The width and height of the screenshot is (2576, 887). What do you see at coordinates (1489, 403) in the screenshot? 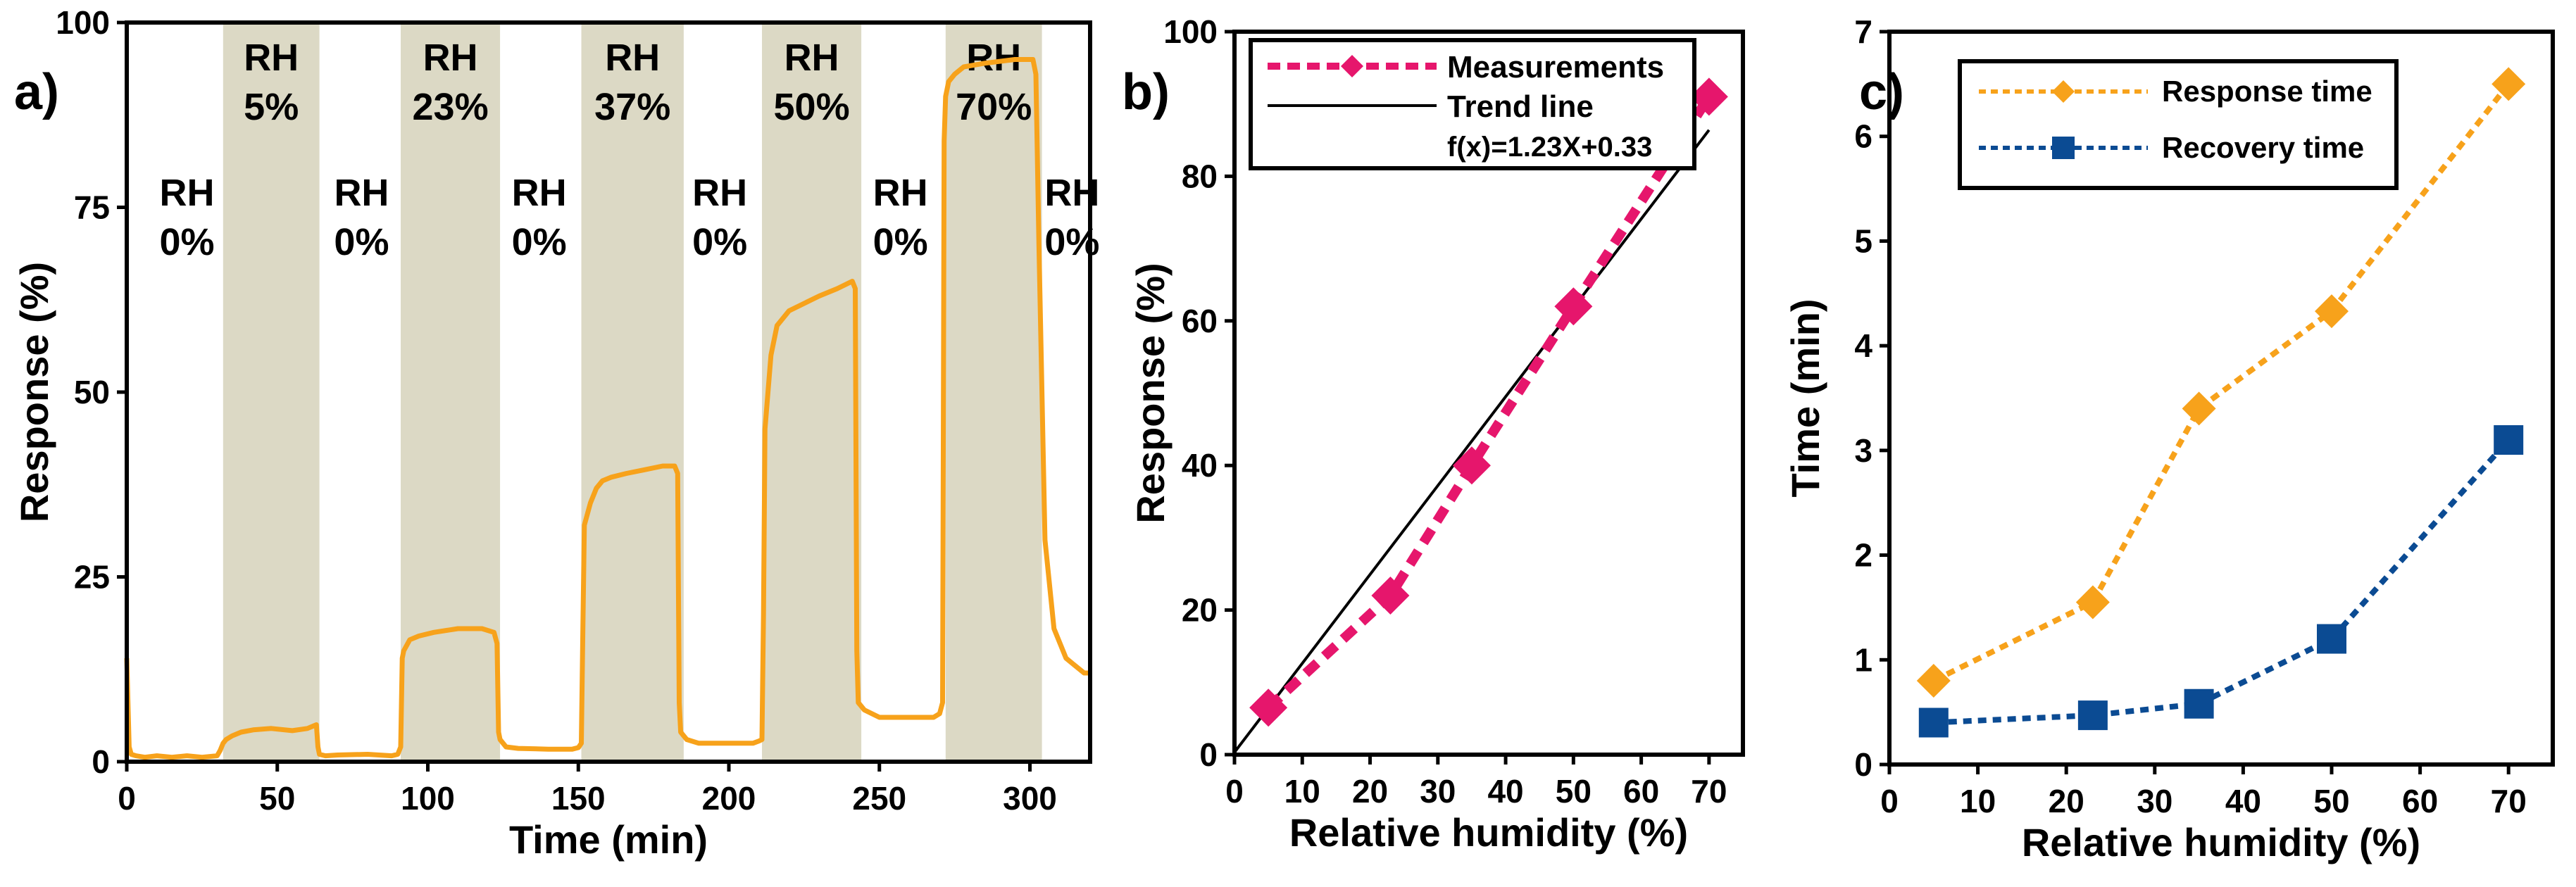
I see `measurements-line` at bounding box center [1489, 403].